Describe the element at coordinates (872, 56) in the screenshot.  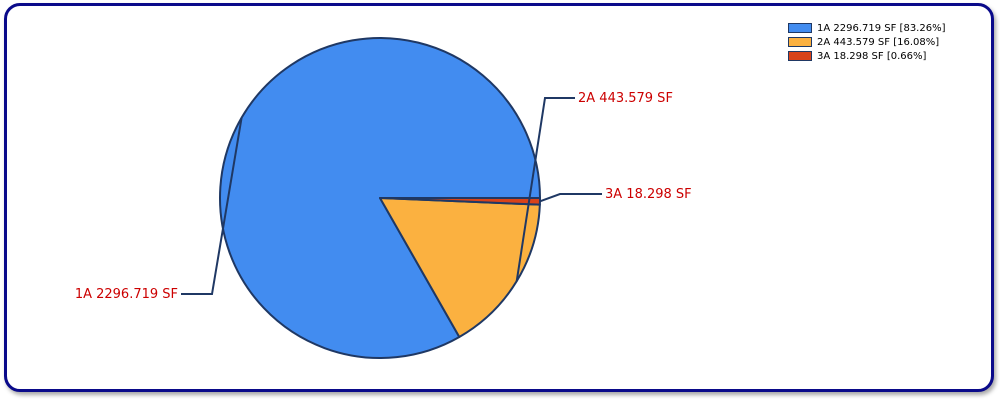
I see `legend-label: 3A 18.298 SF [0.66%]` at that location.